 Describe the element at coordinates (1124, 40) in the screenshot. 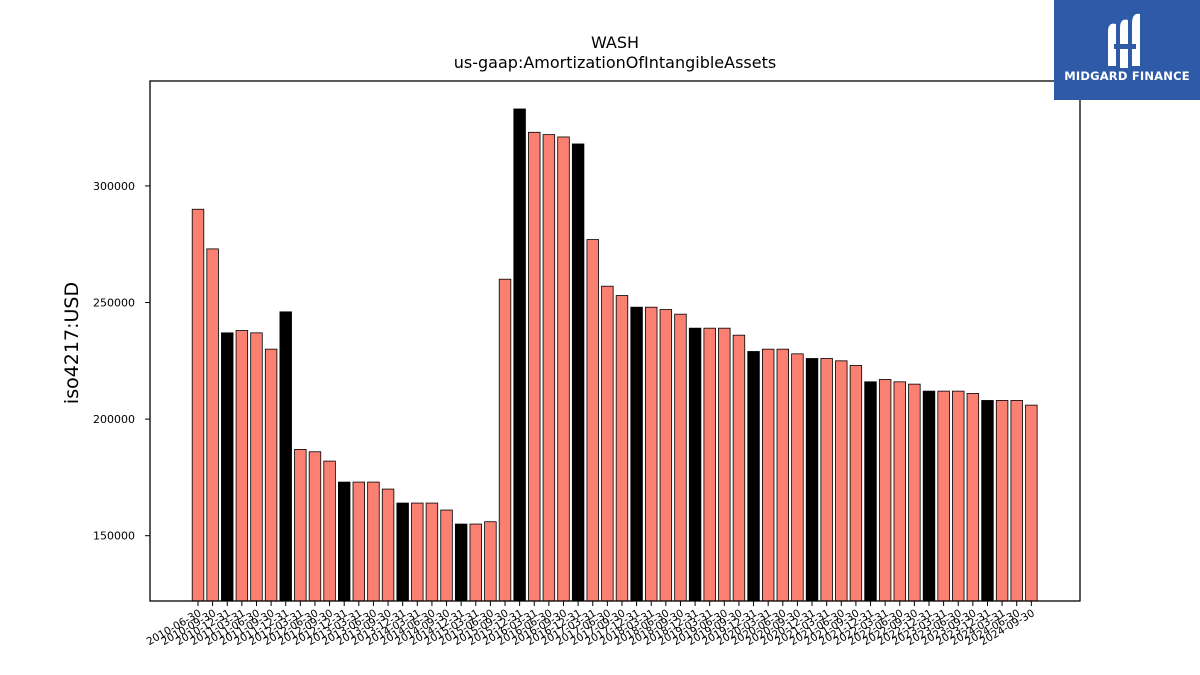

I see `midgard-logo-icon` at that location.